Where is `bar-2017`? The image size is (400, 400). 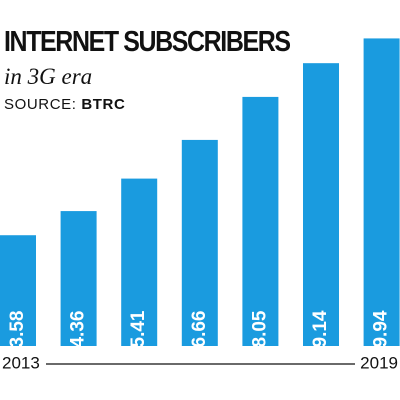
bar-2017 is located at coordinates (260, 221).